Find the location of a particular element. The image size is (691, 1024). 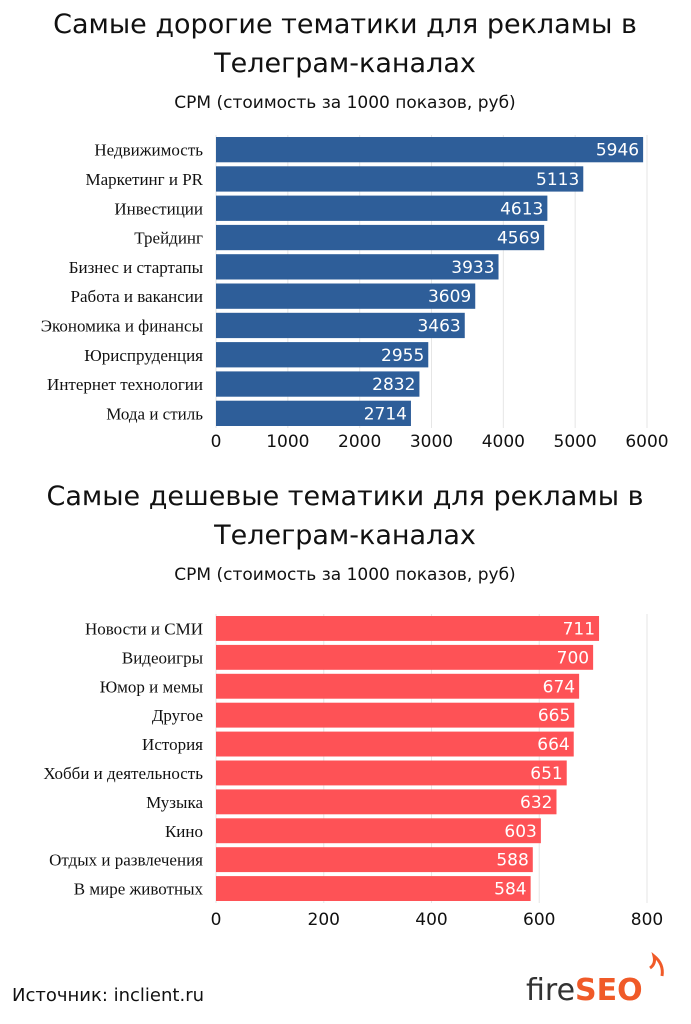

data-label: 665 is located at coordinates (554, 716).